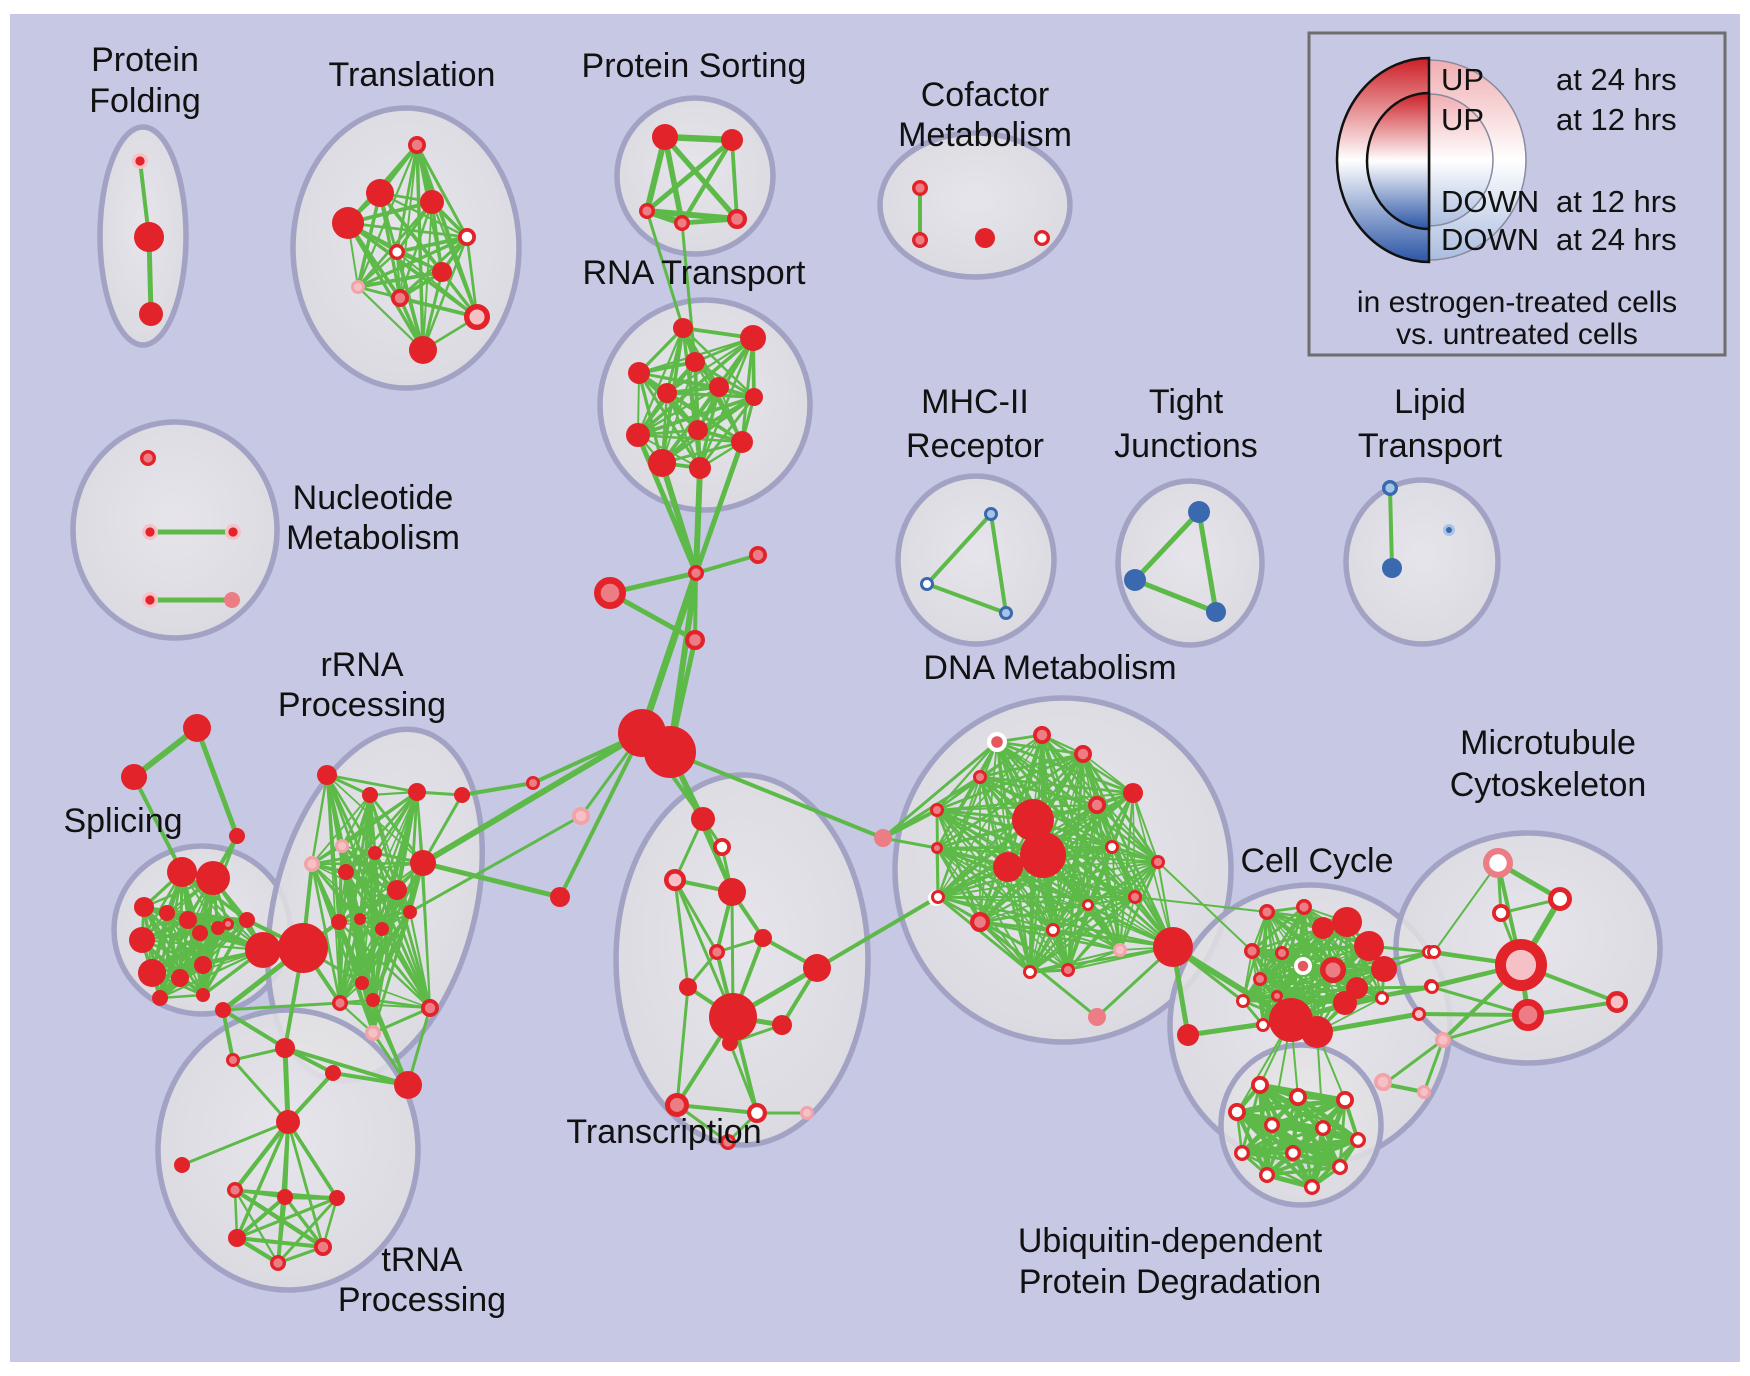 The height and width of the screenshot is (1376, 1750). I want to click on gene-node-dn18, so click(1120, 950).